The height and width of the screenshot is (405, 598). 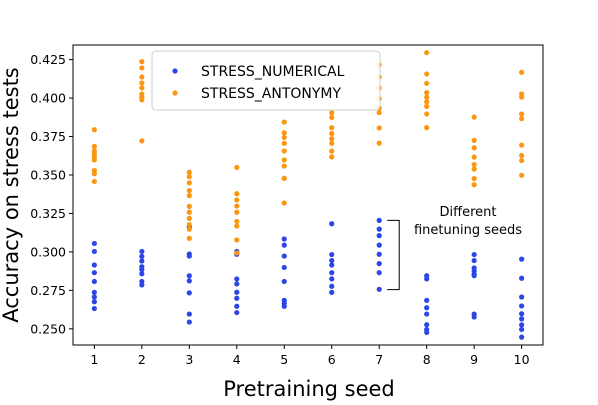 What do you see at coordinates (48, 328) in the screenshot?
I see `y-tick-label: 0.250` at bounding box center [48, 328].